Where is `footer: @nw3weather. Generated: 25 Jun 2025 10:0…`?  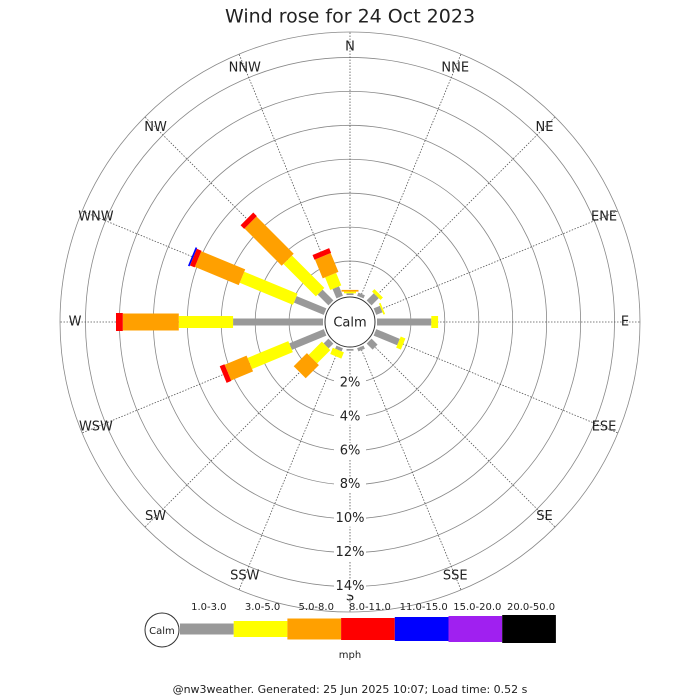
footer: @nw3weather. Generated: 25 Jun 2025 10:0… is located at coordinates (350, 689).